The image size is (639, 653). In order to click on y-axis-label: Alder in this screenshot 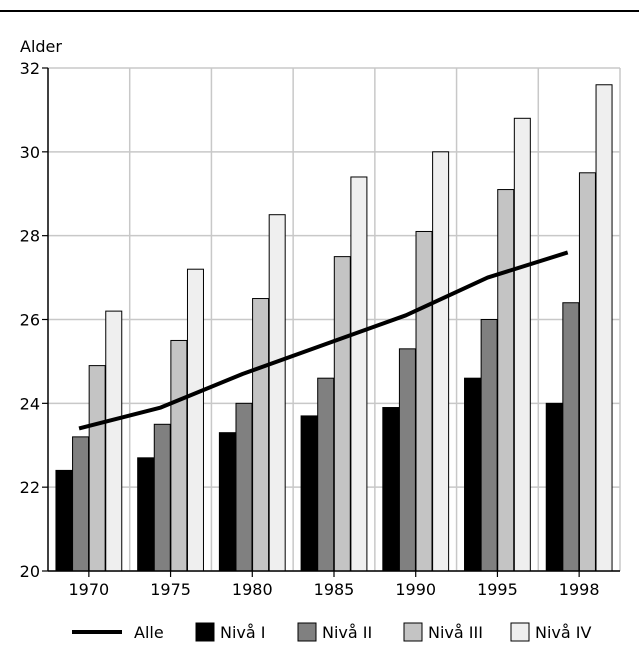, I will do `click(41, 46)`.